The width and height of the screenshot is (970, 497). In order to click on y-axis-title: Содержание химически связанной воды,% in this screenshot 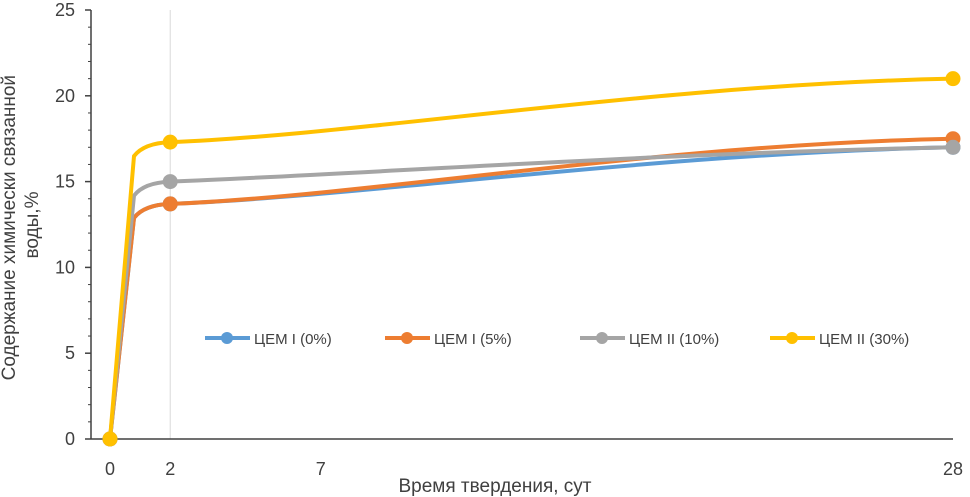, I will do `click(21, 225)`.